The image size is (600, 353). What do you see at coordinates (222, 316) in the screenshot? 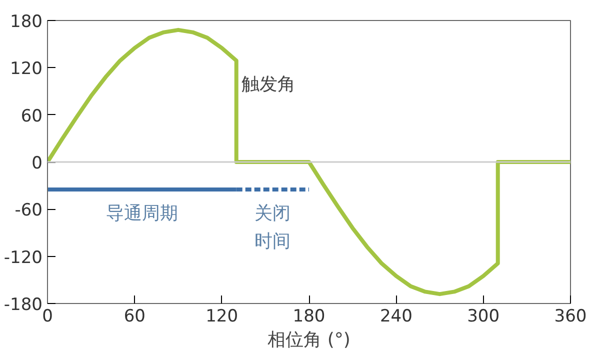
I see `x-tick-label: 120` at bounding box center [222, 316].